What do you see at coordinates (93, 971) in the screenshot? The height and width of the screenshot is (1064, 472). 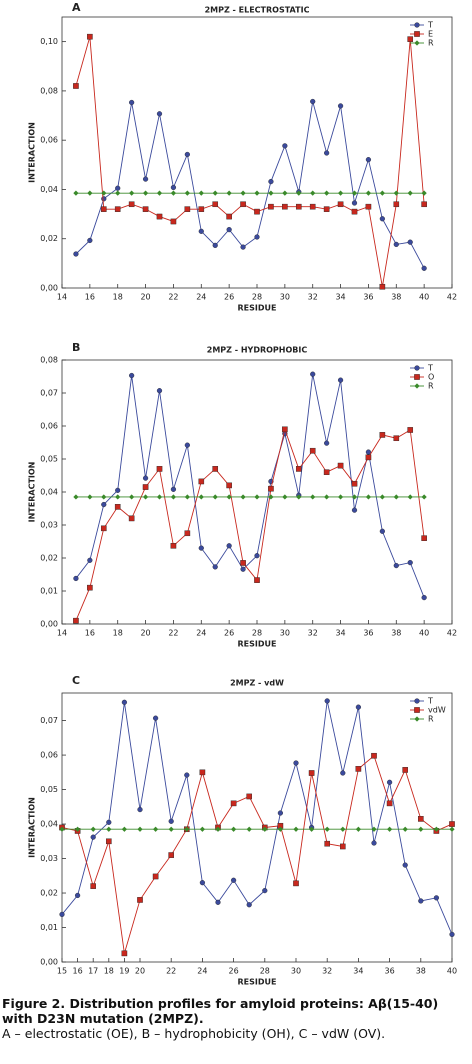 I see `x-tick-label: 17` at bounding box center [93, 971].